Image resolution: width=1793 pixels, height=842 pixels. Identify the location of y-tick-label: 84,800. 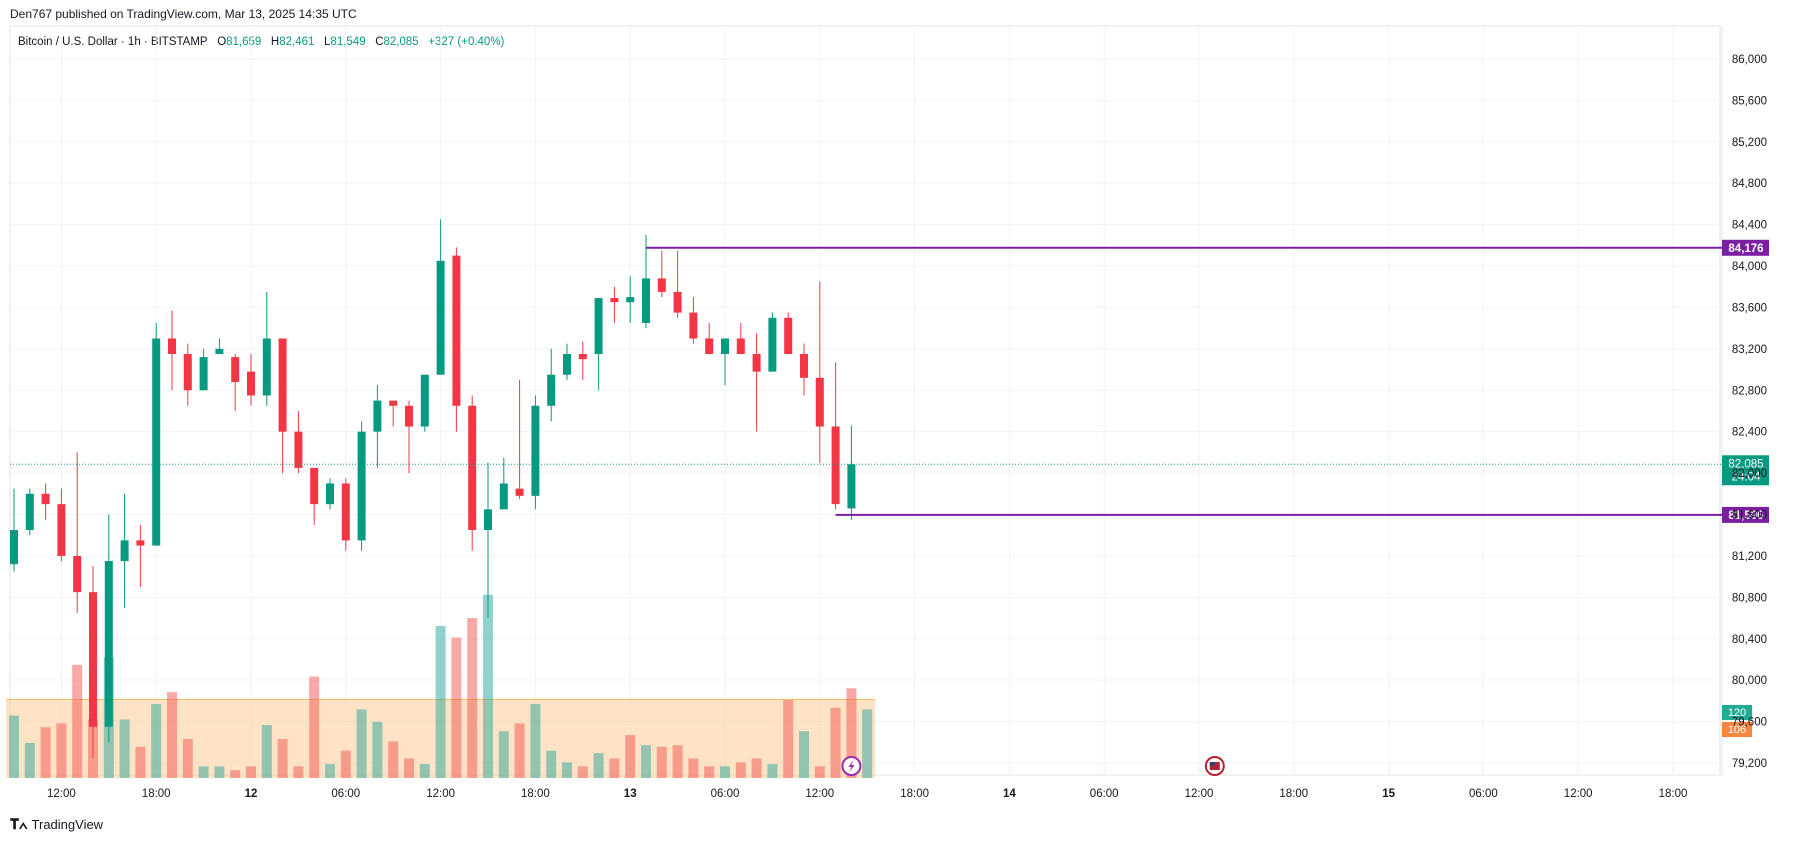
(1749, 184).